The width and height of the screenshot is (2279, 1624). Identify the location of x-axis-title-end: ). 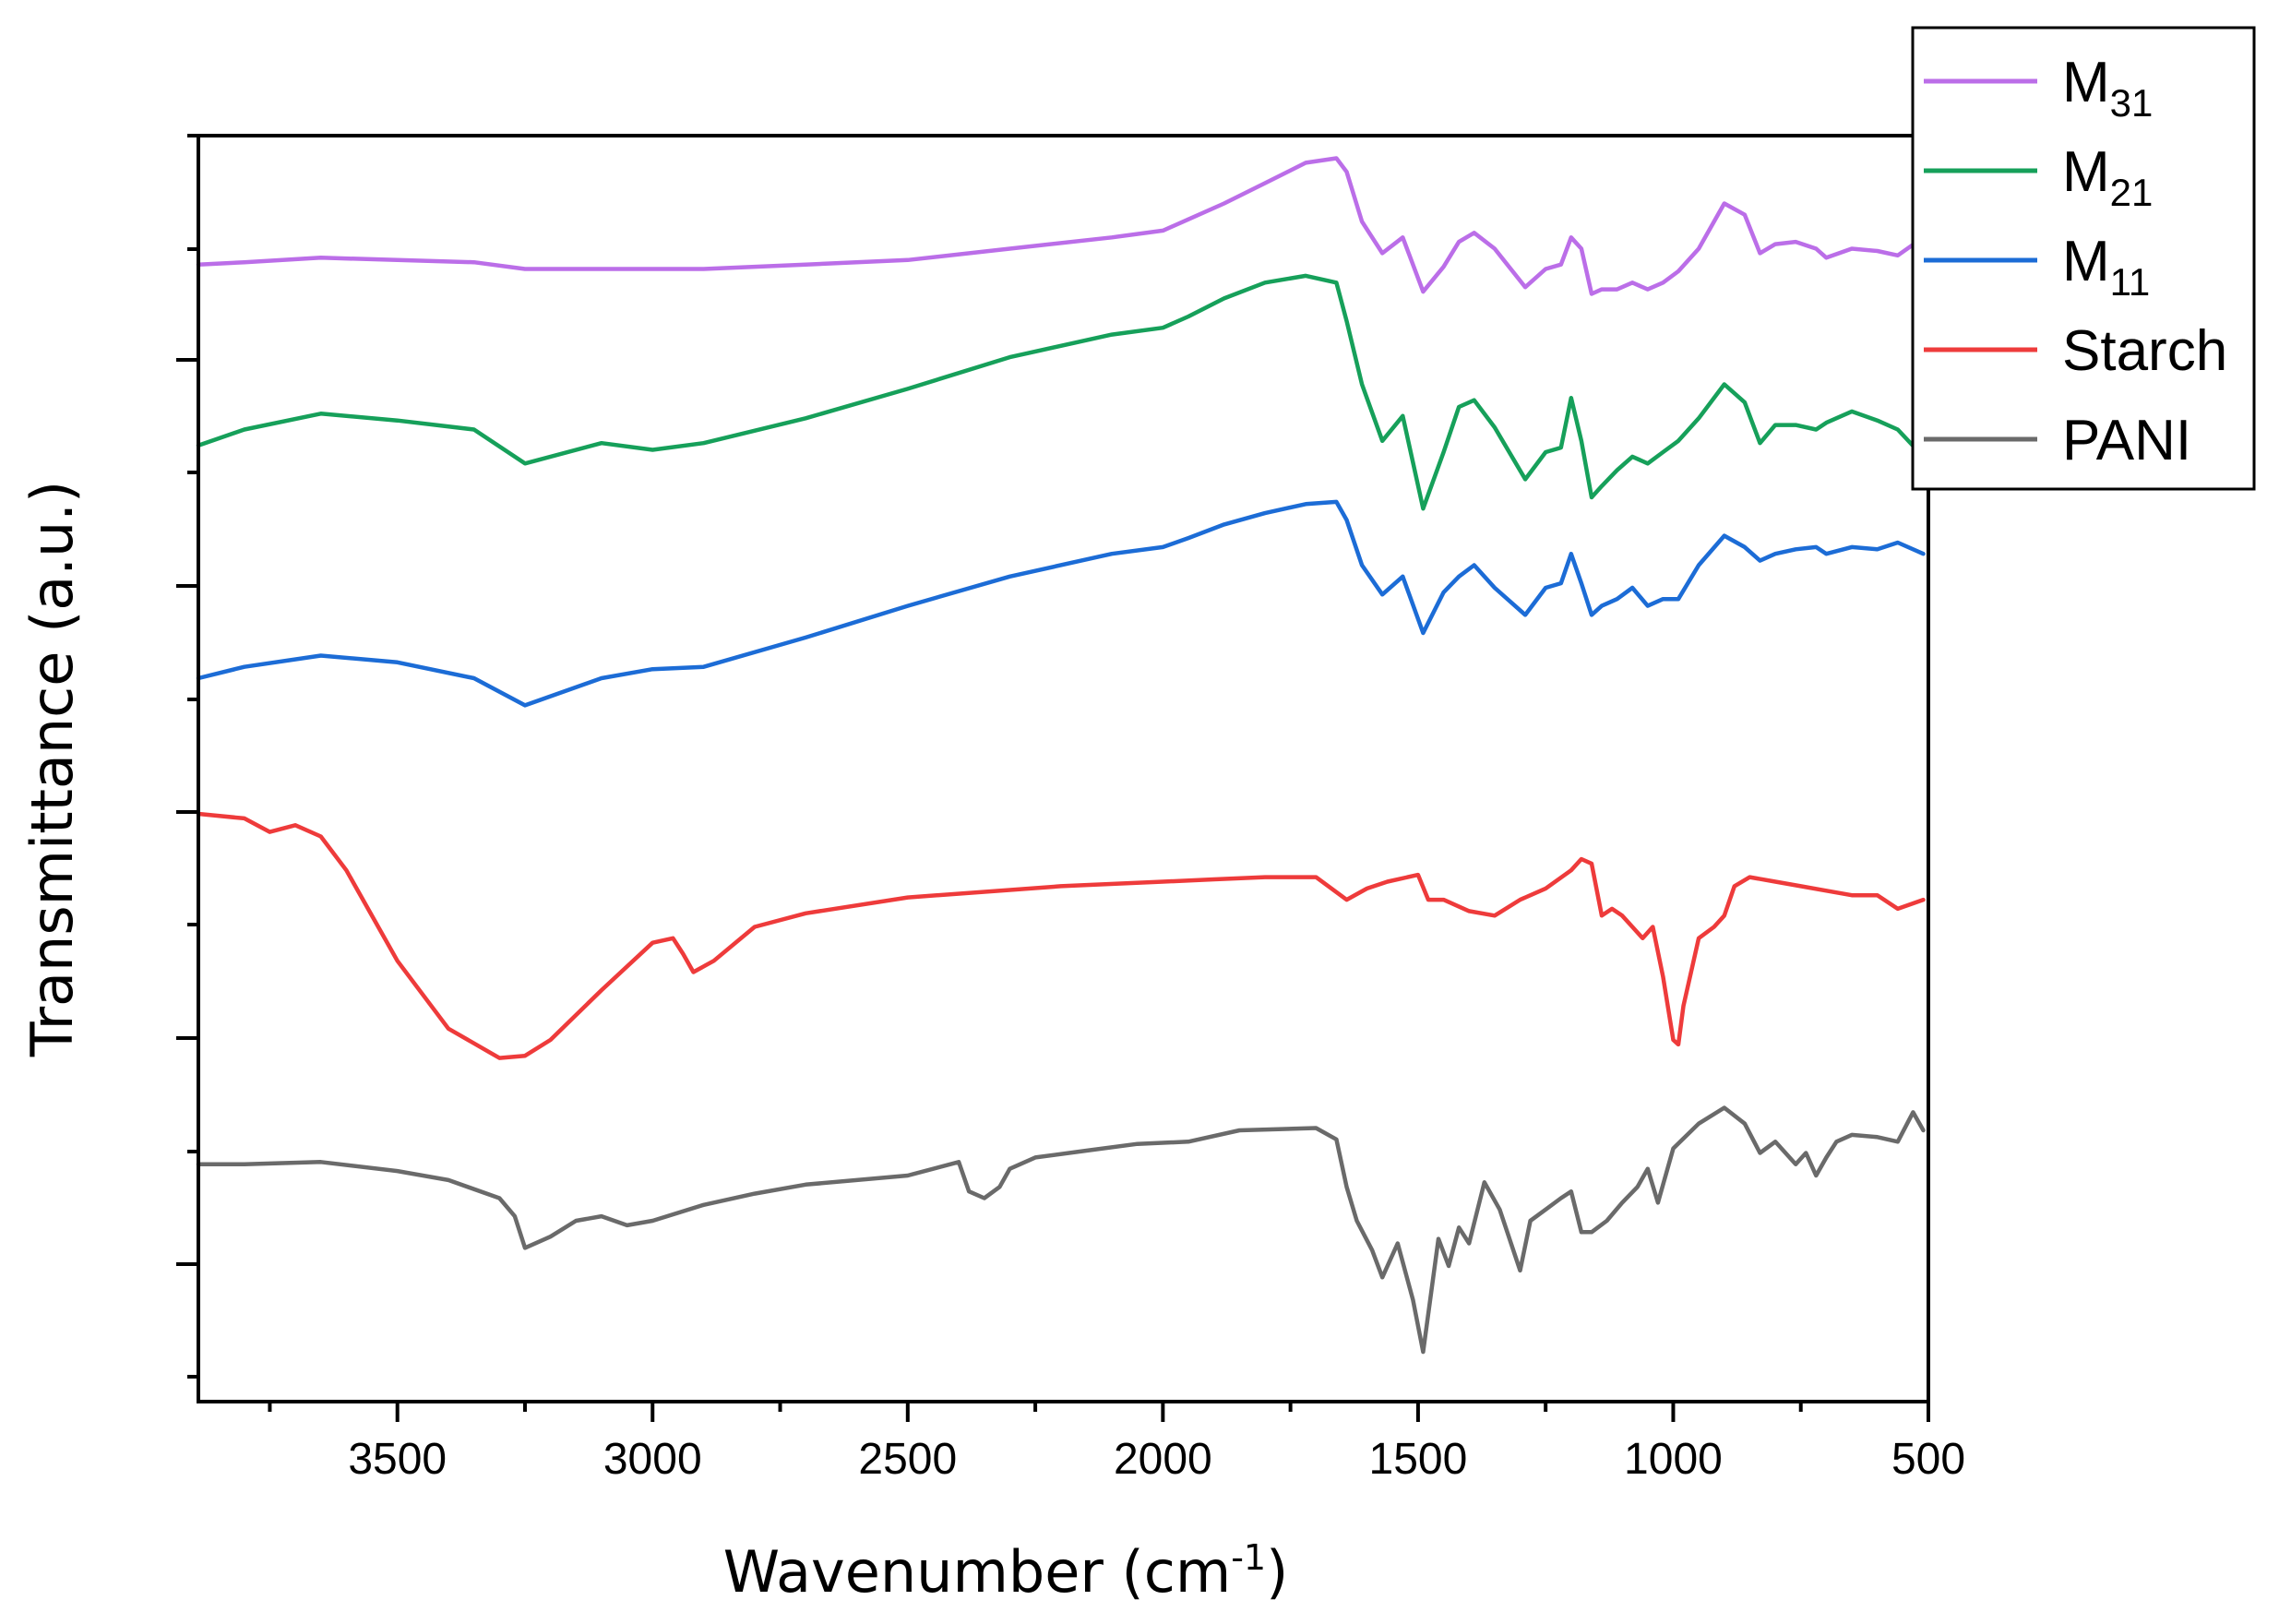
(1277, 1572).